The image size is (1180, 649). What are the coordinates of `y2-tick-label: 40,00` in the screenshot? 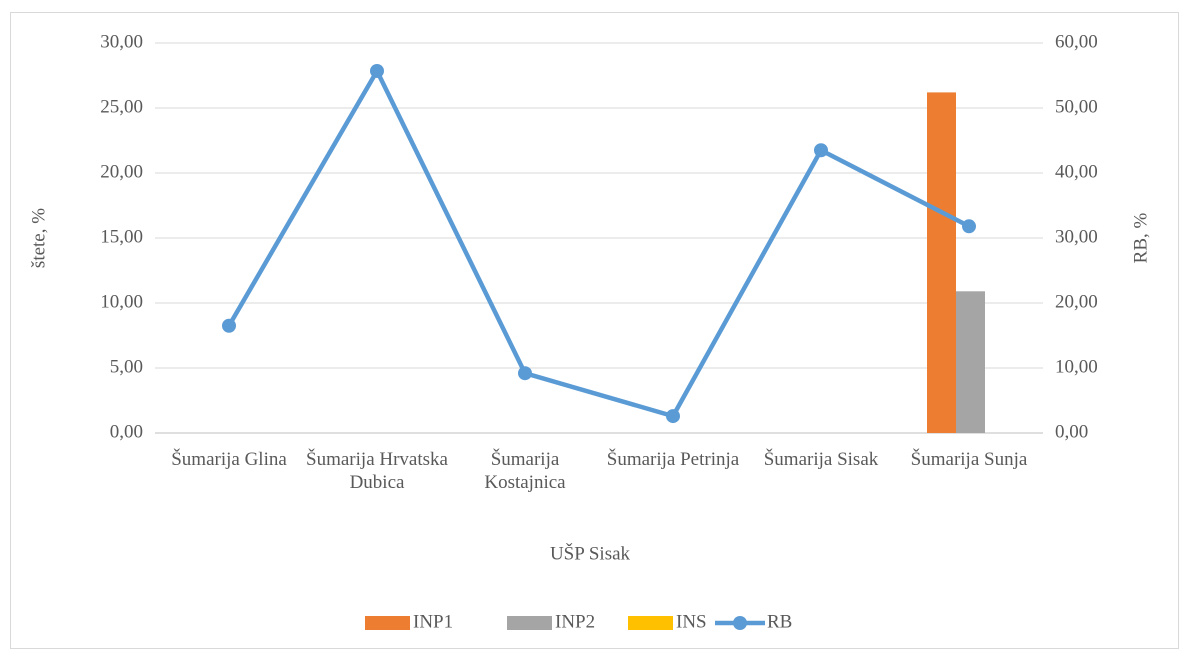 It's located at (1076, 171).